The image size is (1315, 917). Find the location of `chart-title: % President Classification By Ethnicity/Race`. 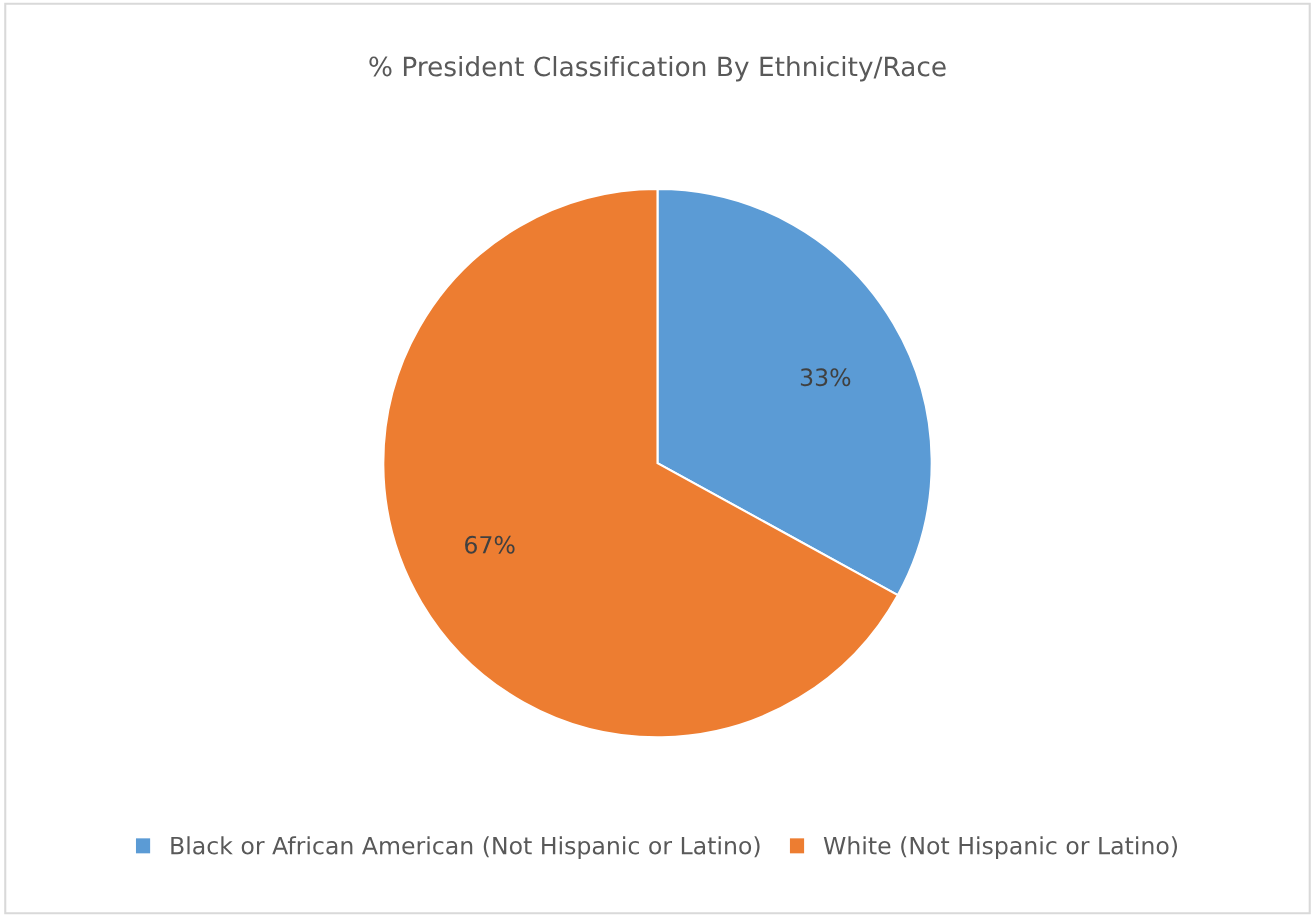

chart-title: % President Classification By Ethnicity/Race is located at coordinates (657, 69).